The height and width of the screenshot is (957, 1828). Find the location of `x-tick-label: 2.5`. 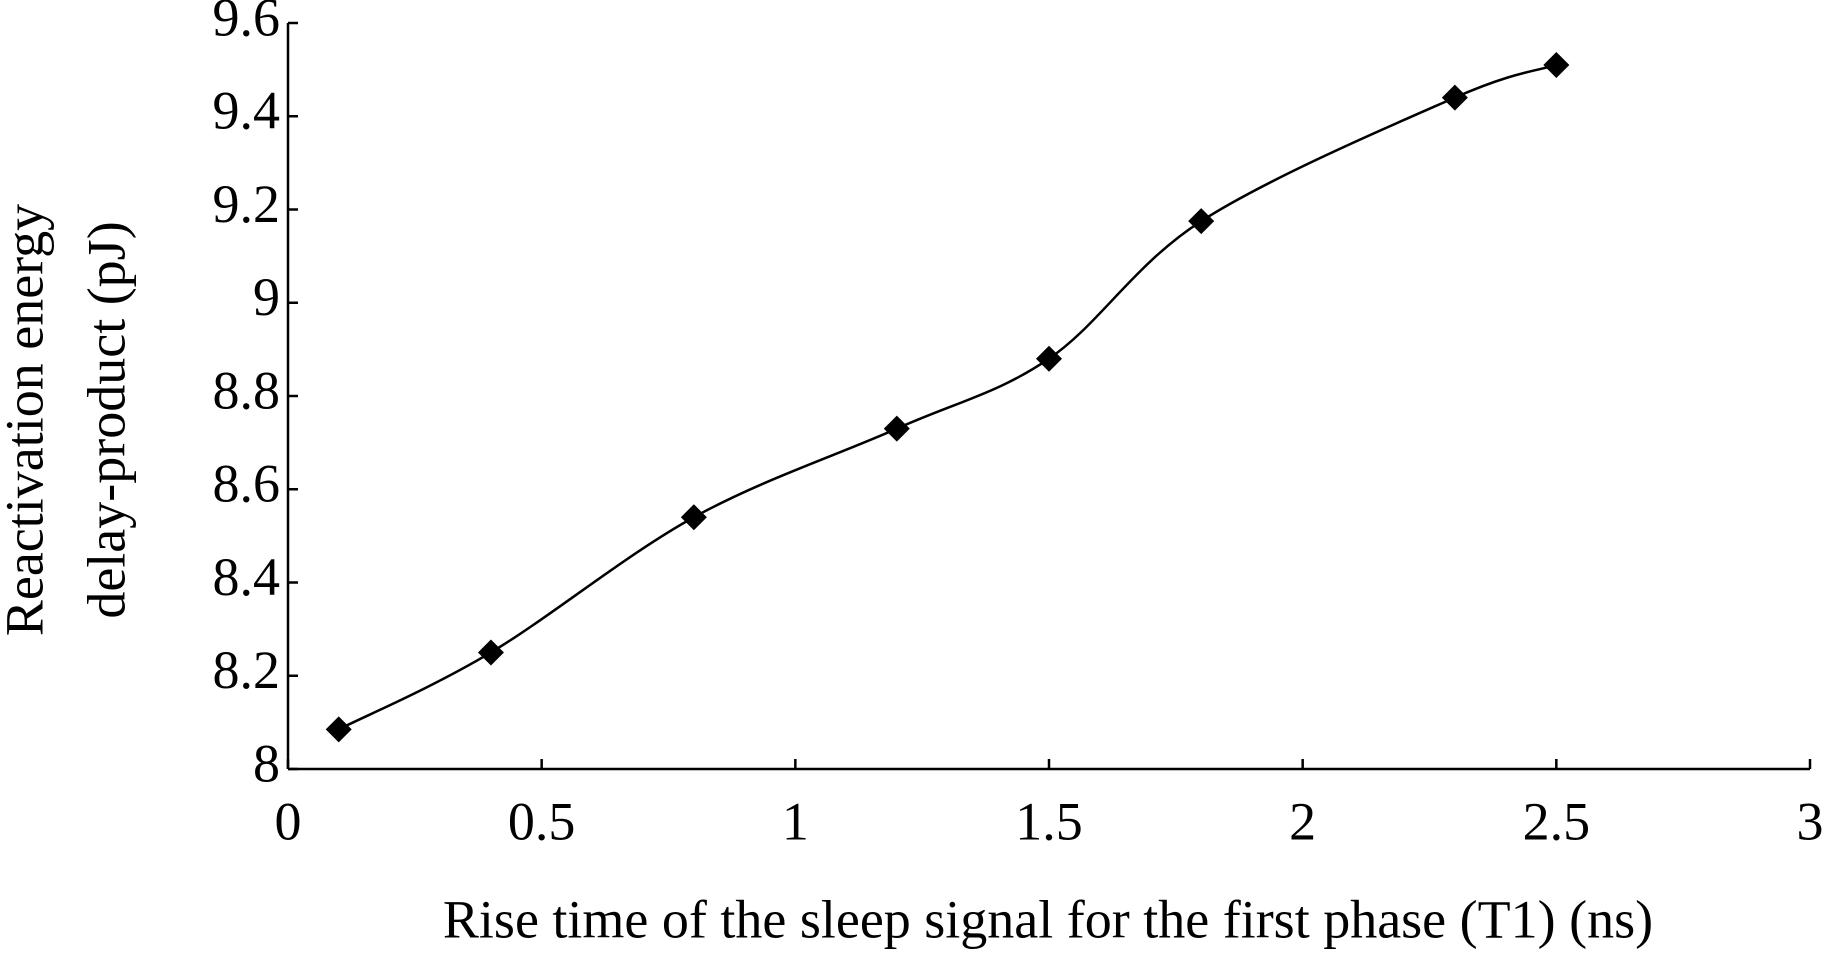

x-tick-label: 2.5 is located at coordinates (1557, 821).